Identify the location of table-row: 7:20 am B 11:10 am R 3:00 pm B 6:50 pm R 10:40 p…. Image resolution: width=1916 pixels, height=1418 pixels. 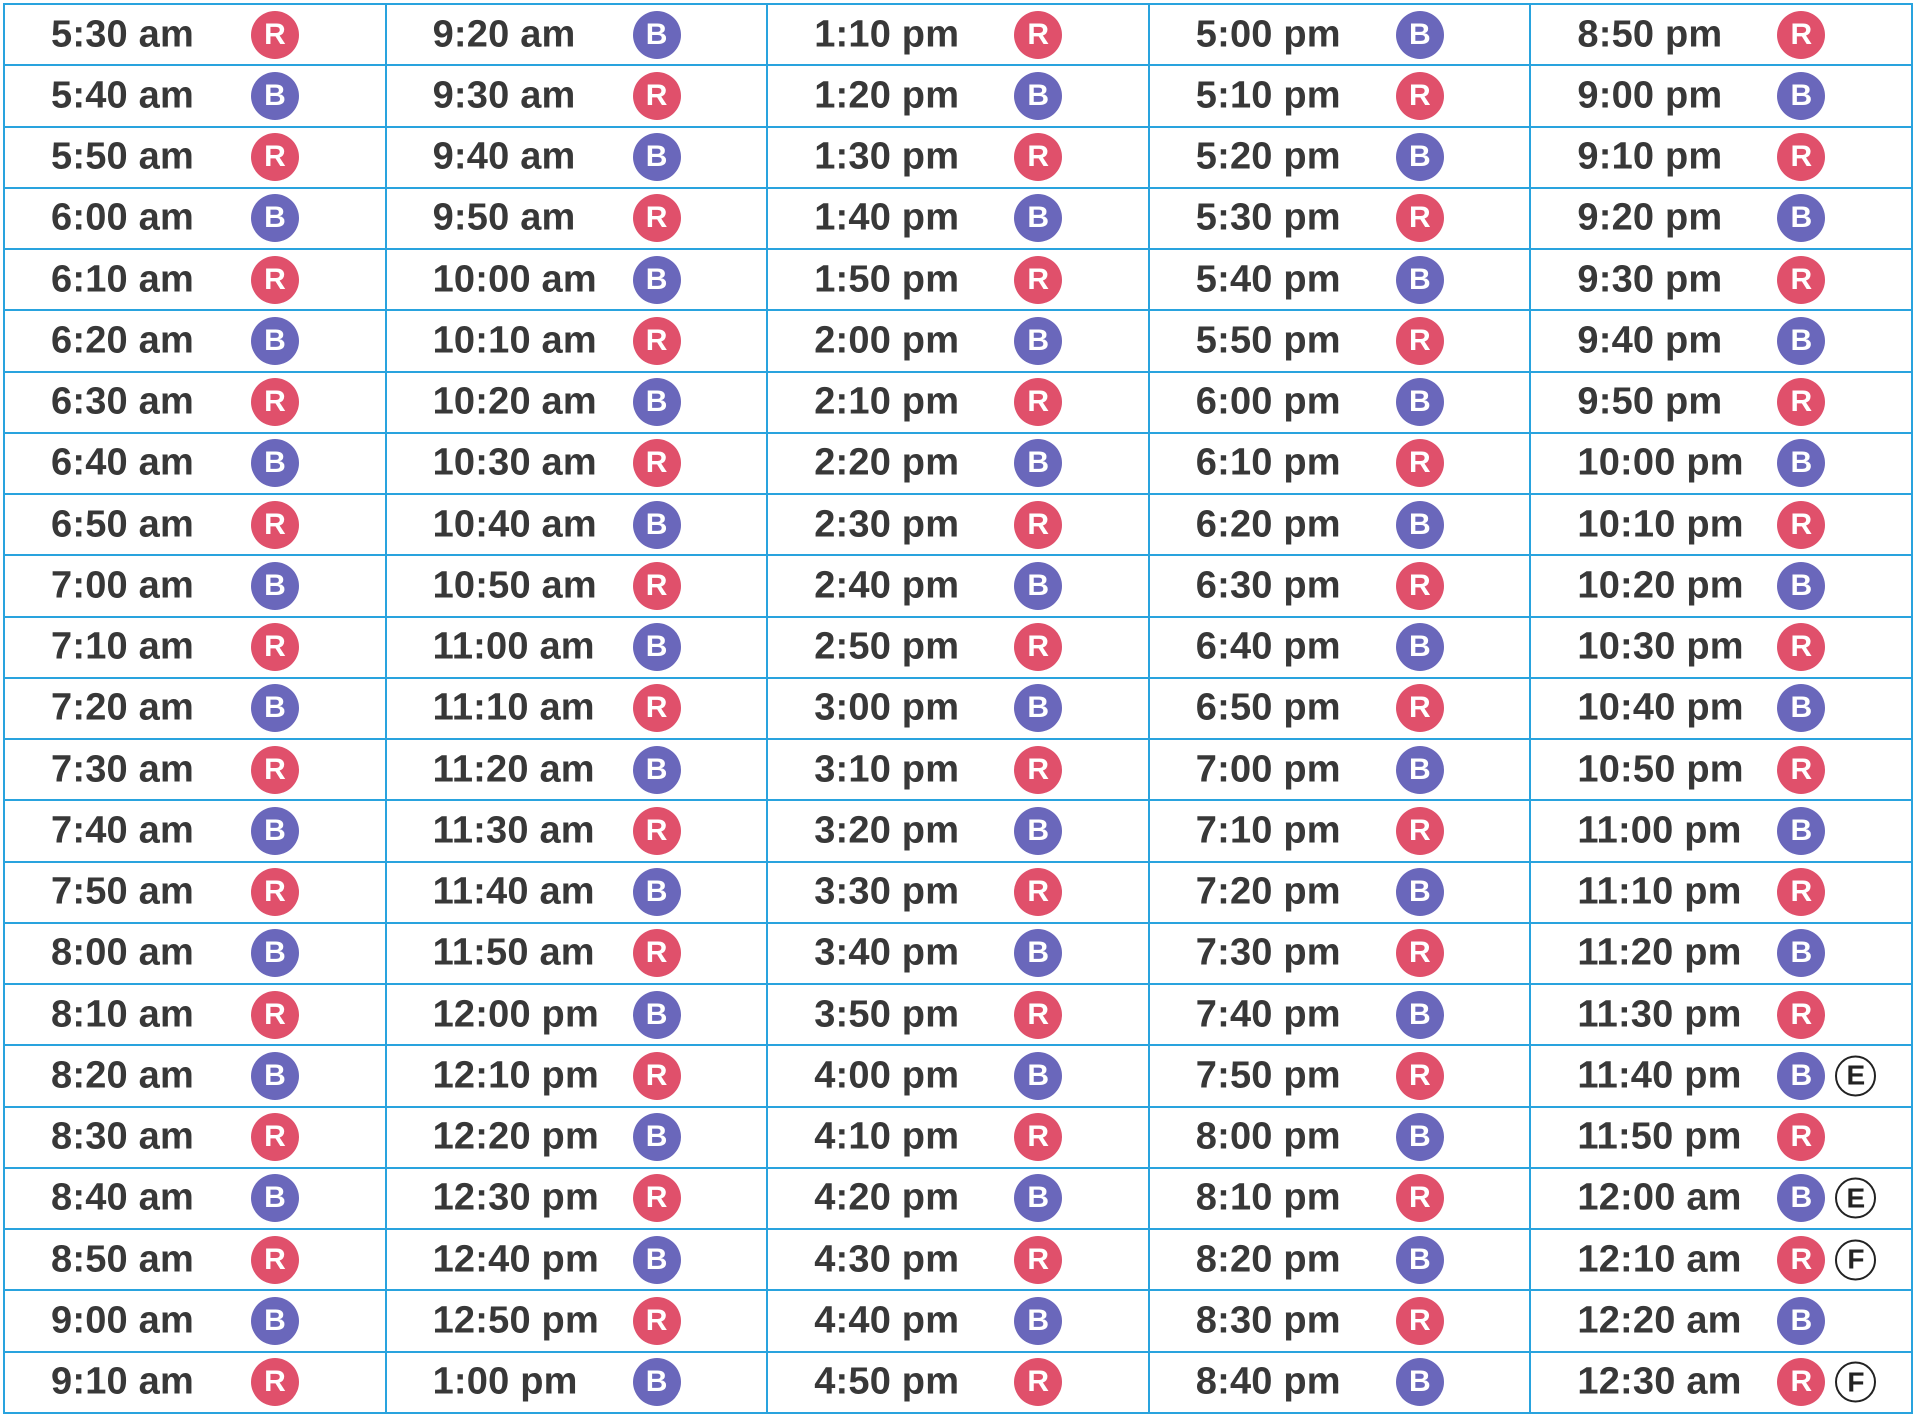
(958, 708).